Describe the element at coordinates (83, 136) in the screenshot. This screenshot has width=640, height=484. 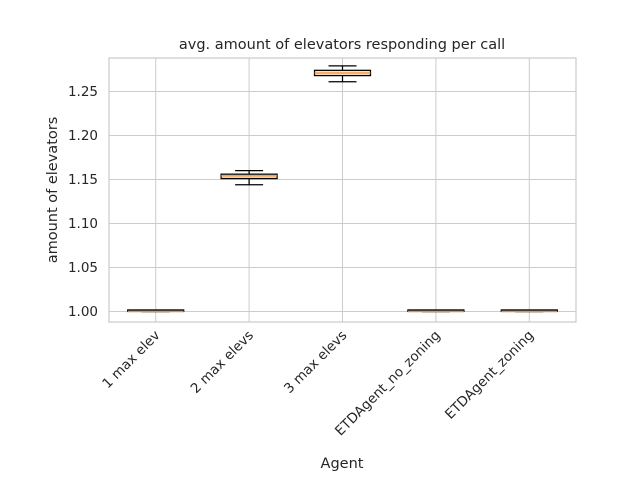
I see `y-tick-label: 1.20` at that location.